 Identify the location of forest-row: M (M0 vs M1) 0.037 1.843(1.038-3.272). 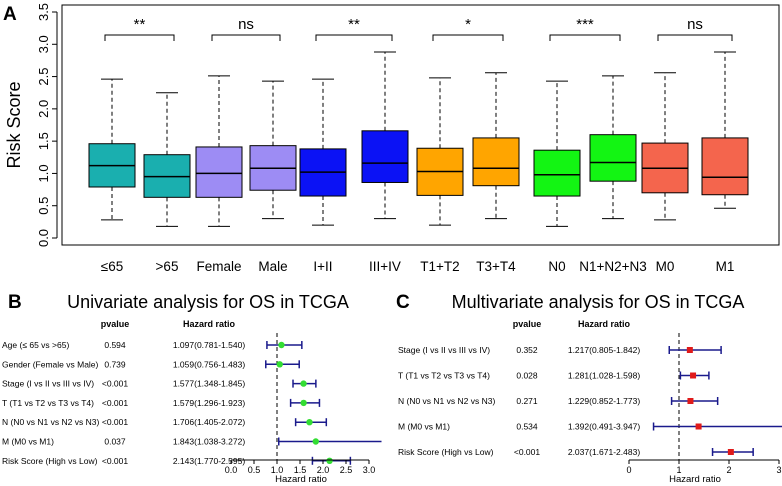
(192, 442).